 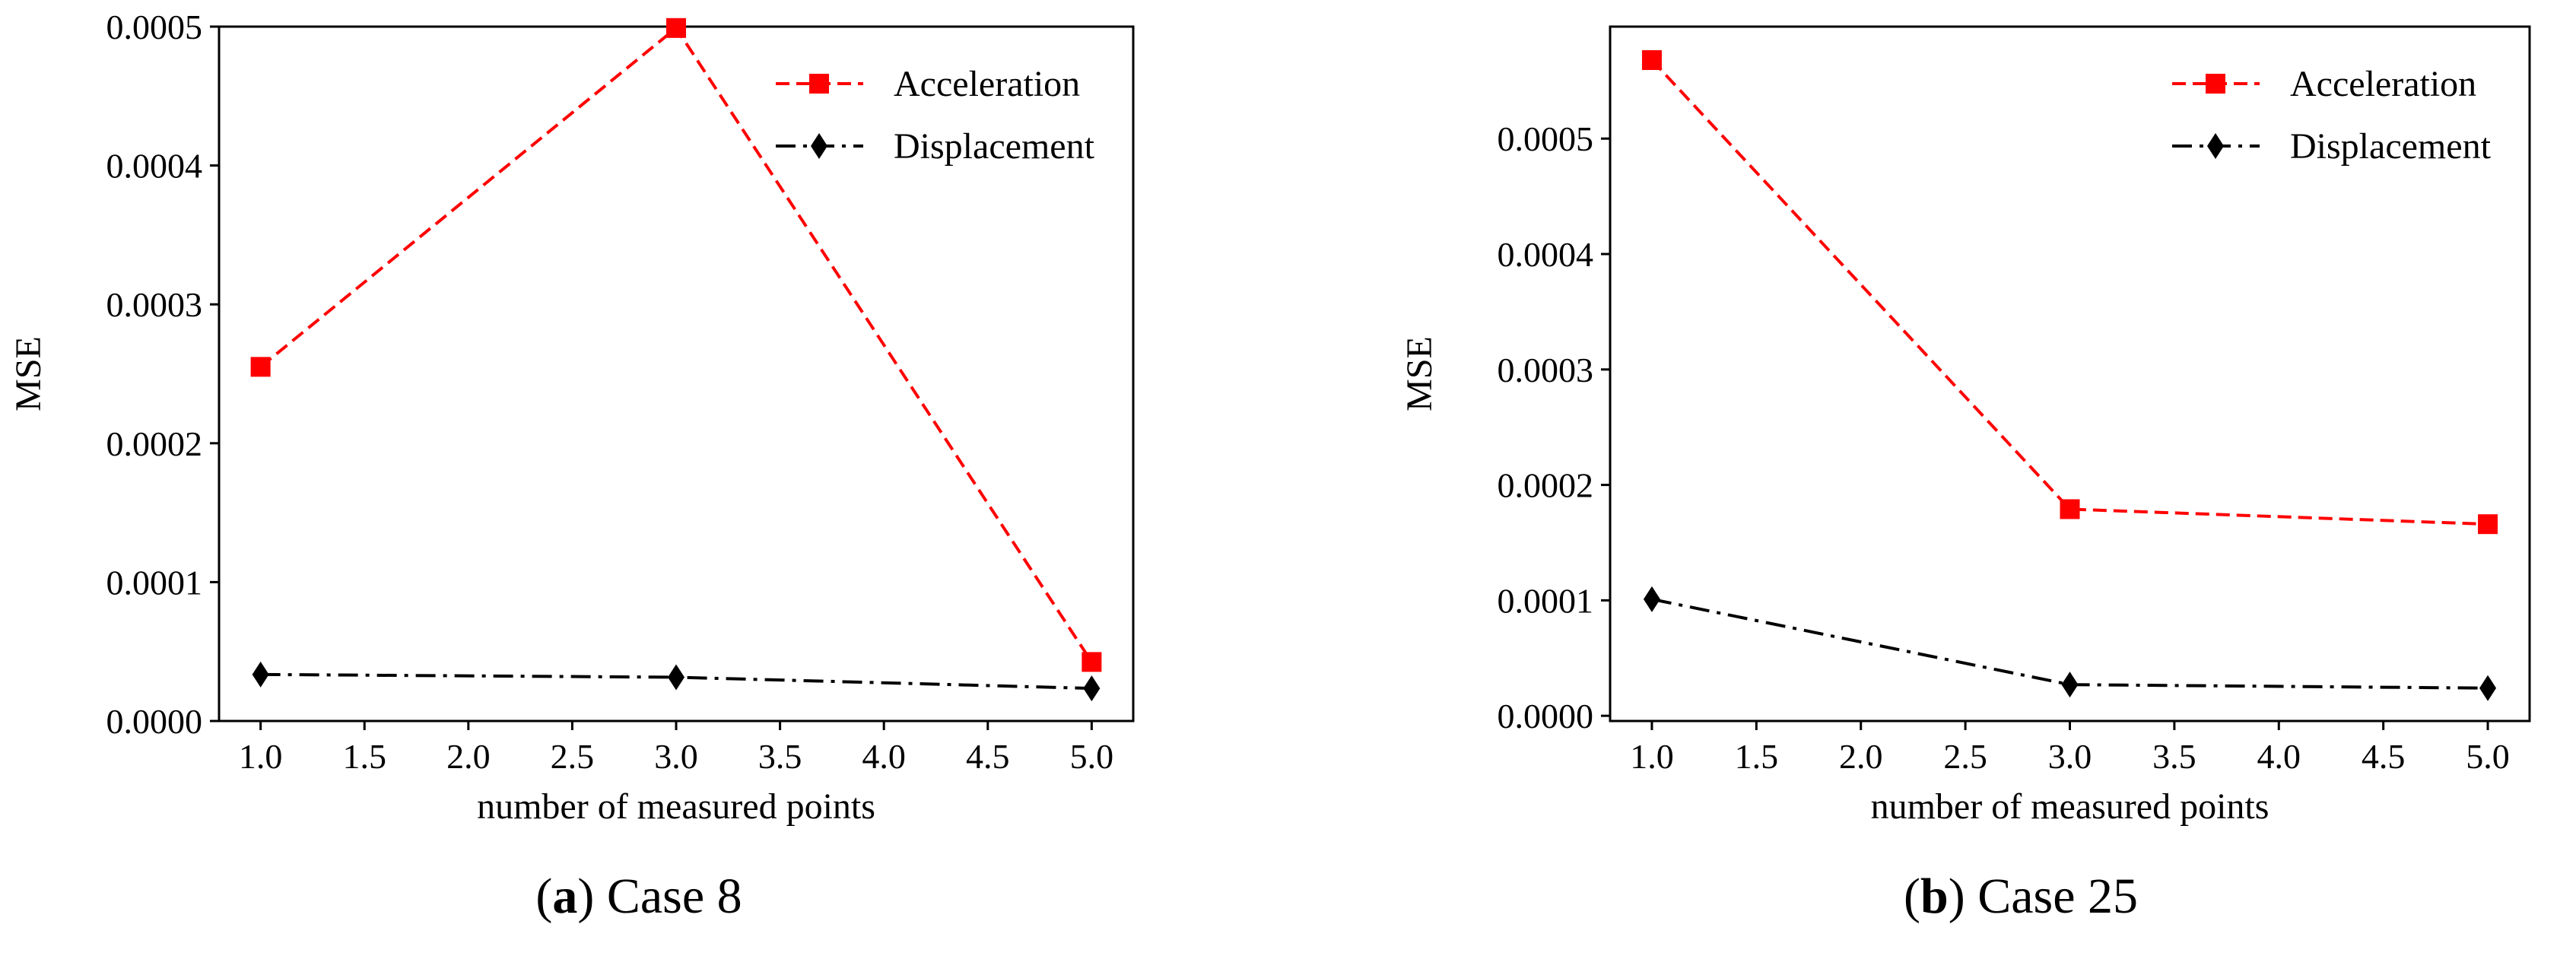 I want to click on caption-text: Case 8, so click(x=668, y=896).